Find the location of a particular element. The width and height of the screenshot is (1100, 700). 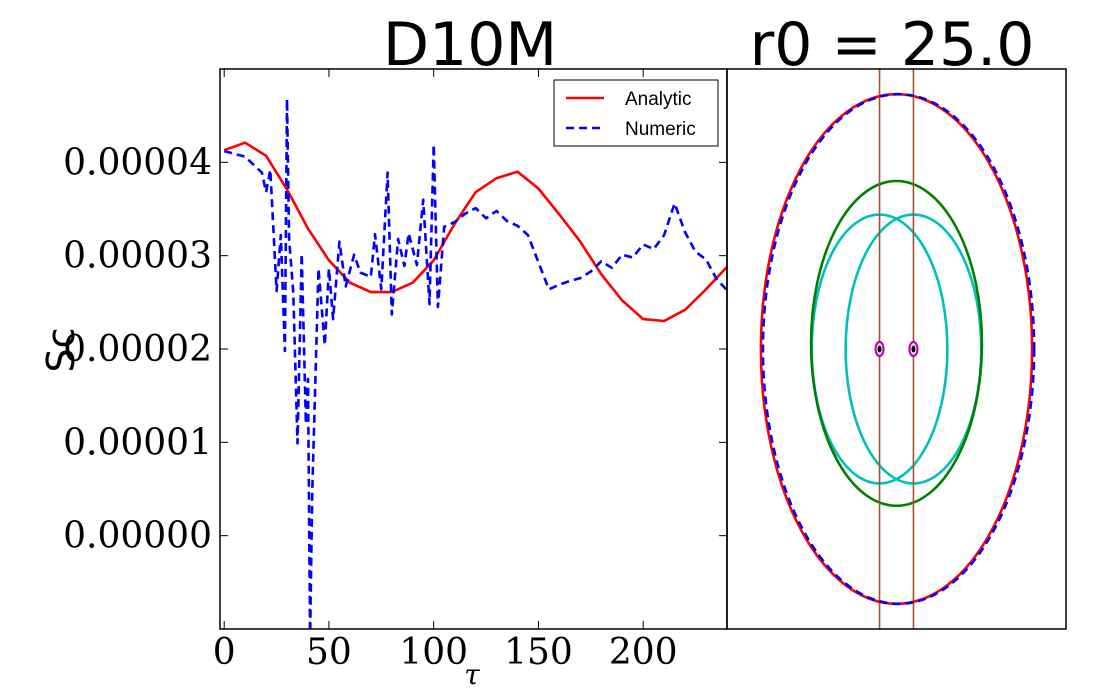

y-tick-label: 0.00003 is located at coordinates (137, 256).